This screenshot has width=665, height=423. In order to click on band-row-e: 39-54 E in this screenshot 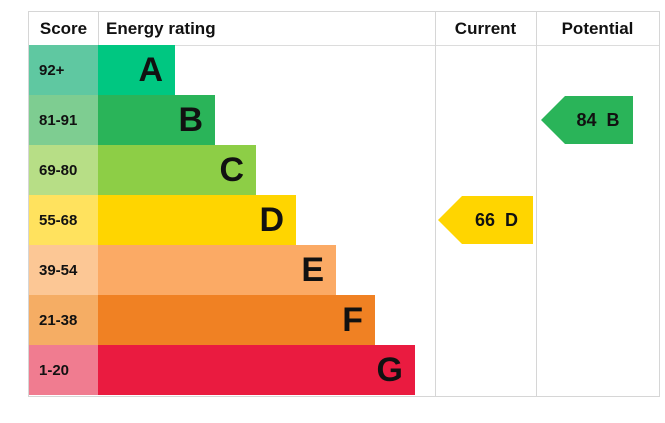, I will do `click(344, 270)`.